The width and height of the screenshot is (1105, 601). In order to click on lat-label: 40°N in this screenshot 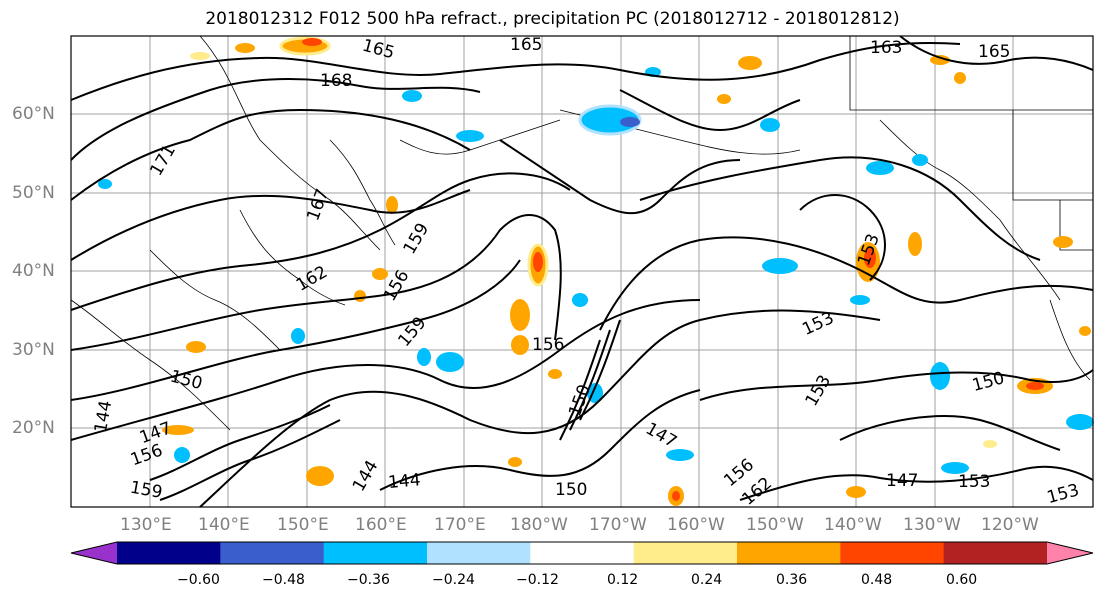, I will do `click(33, 271)`.